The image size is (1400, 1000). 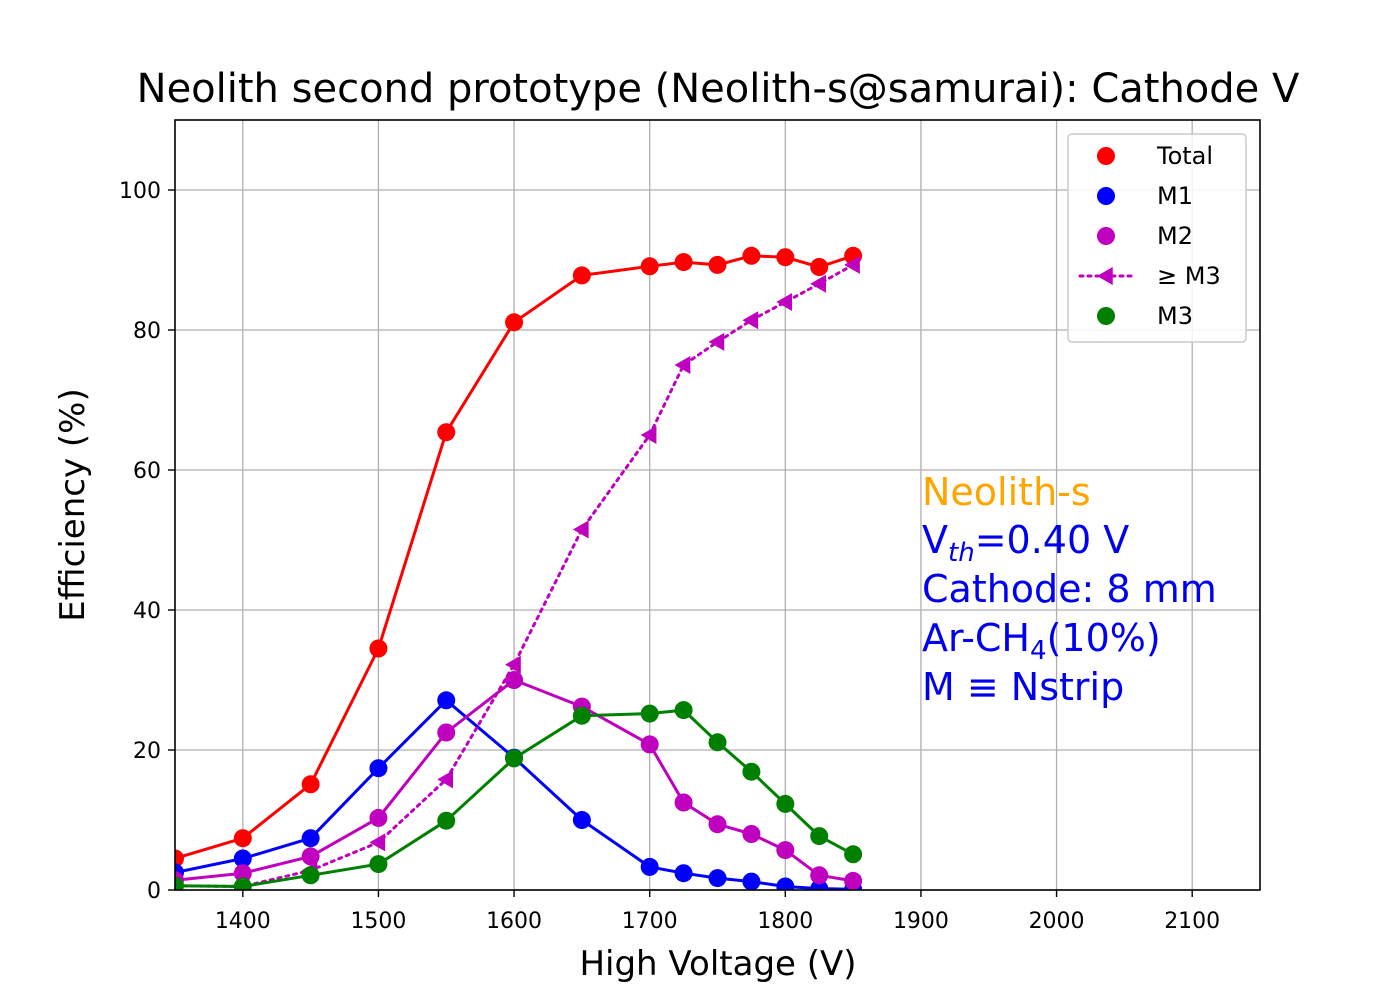 I want to click on legend: Total M1 M2 ≥ M3 M3, so click(x=1157, y=238).